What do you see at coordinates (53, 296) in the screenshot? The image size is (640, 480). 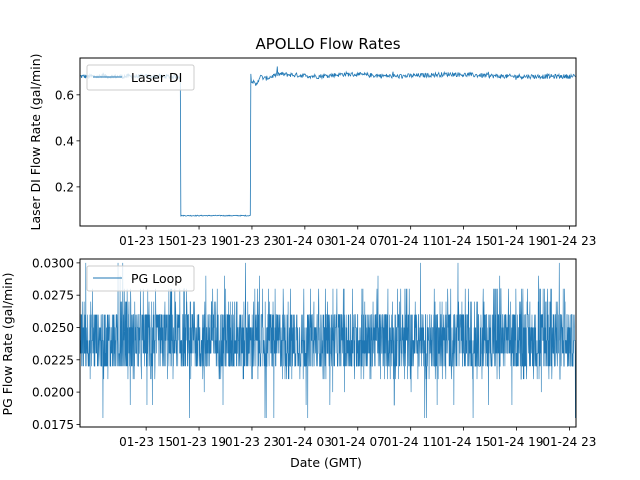 I see `pg-loop-y-tick-label: 0.0275` at bounding box center [53, 296].